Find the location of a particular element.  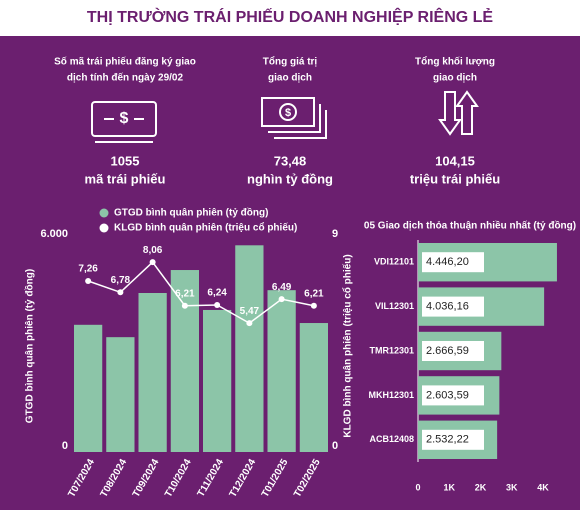

y-tick-label: 0 is located at coordinates (65, 446).